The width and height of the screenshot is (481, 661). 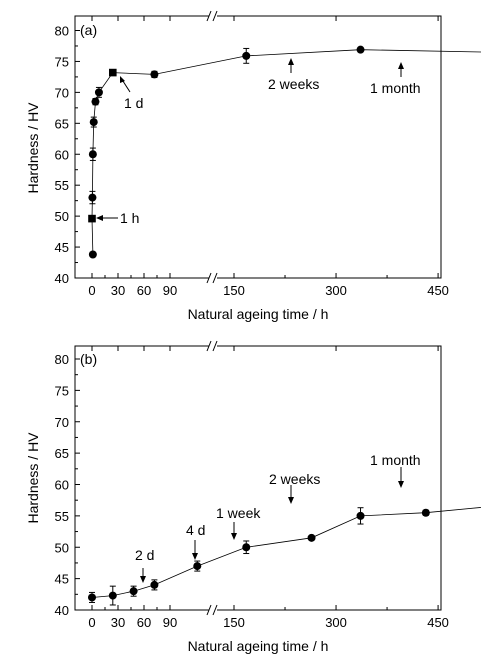 What do you see at coordinates (144, 555) in the screenshot?
I see `svg-text: 2 d` at bounding box center [144, 555].